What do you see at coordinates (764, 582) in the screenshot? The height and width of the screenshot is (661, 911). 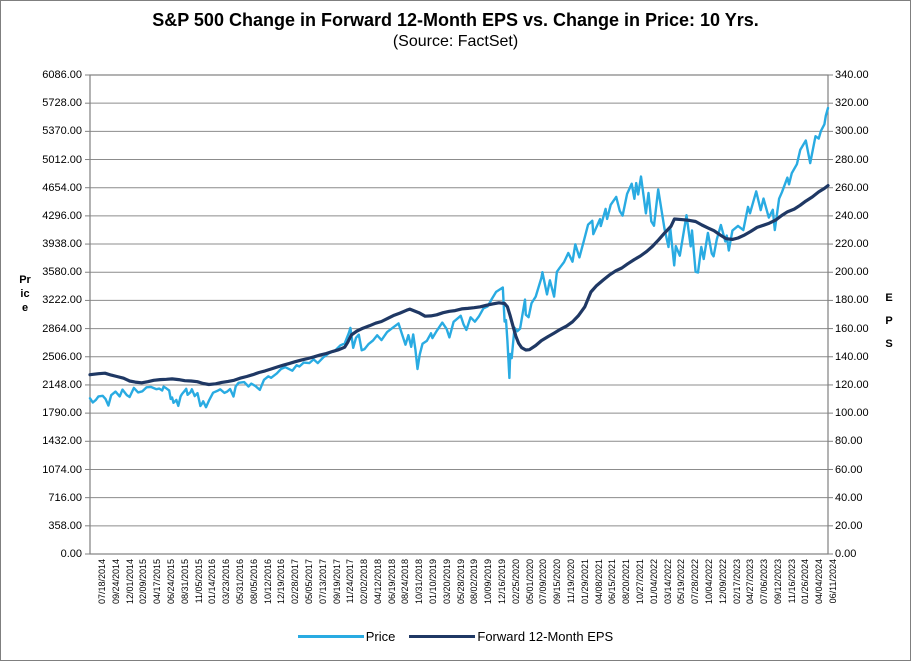 I see `x-axis-tick-label: 07/06/2023` at bounding box center [764, 582].